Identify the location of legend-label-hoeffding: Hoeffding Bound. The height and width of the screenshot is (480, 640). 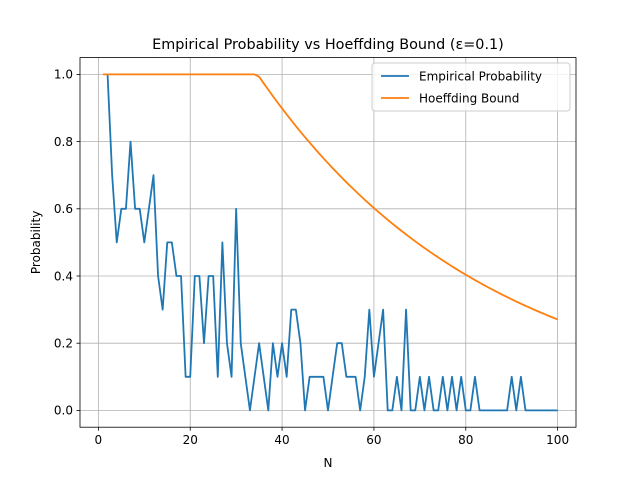
(469, 99).